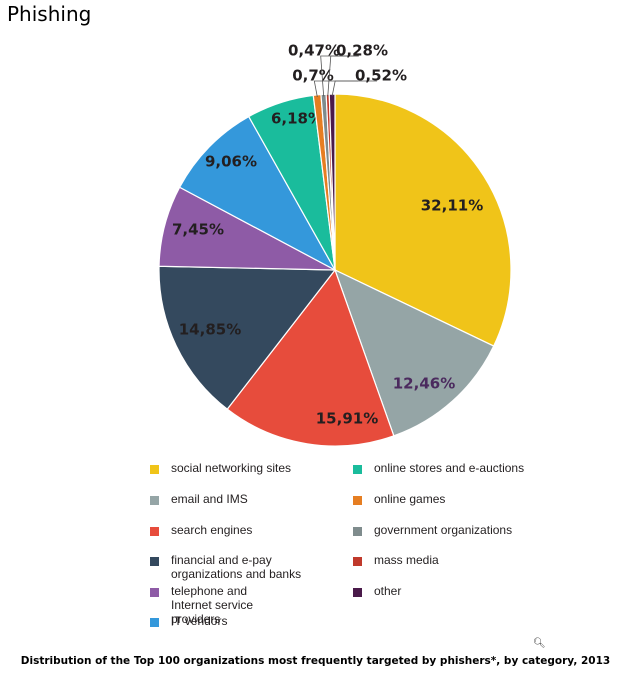 This screenshot has width=631, height=675. Describe the element at coordinates (314, 51) in the screenshot. I see `slice-label-8: 0,47%` at that location.